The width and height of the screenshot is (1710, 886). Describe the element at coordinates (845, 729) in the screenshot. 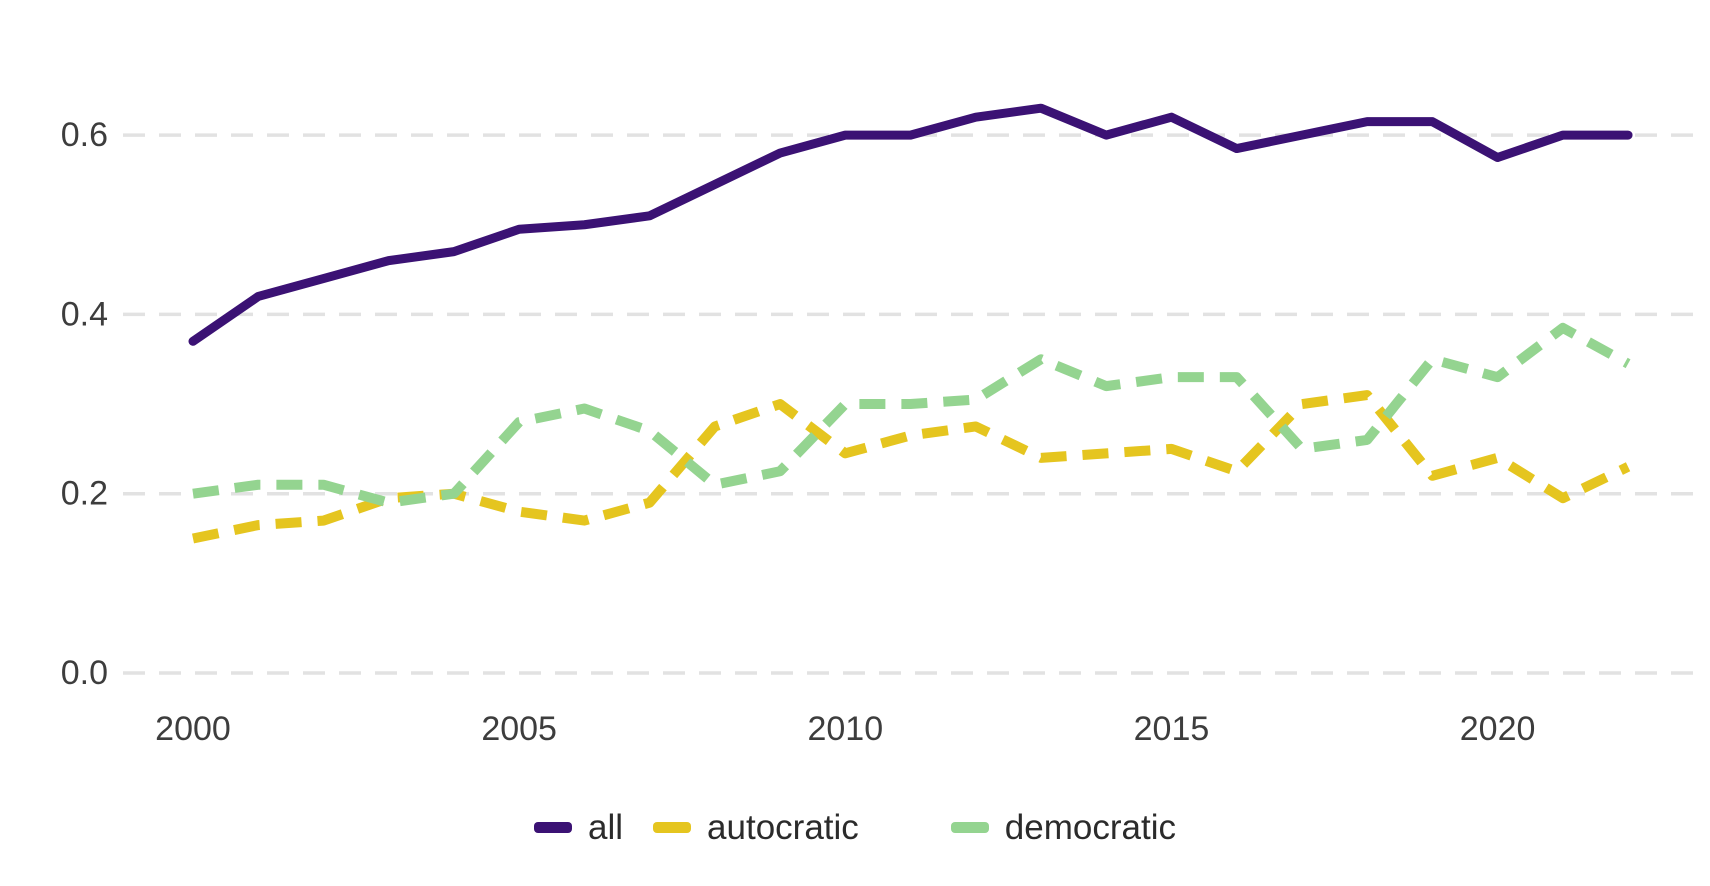

I see `x-tick-label: 2010` at that location.